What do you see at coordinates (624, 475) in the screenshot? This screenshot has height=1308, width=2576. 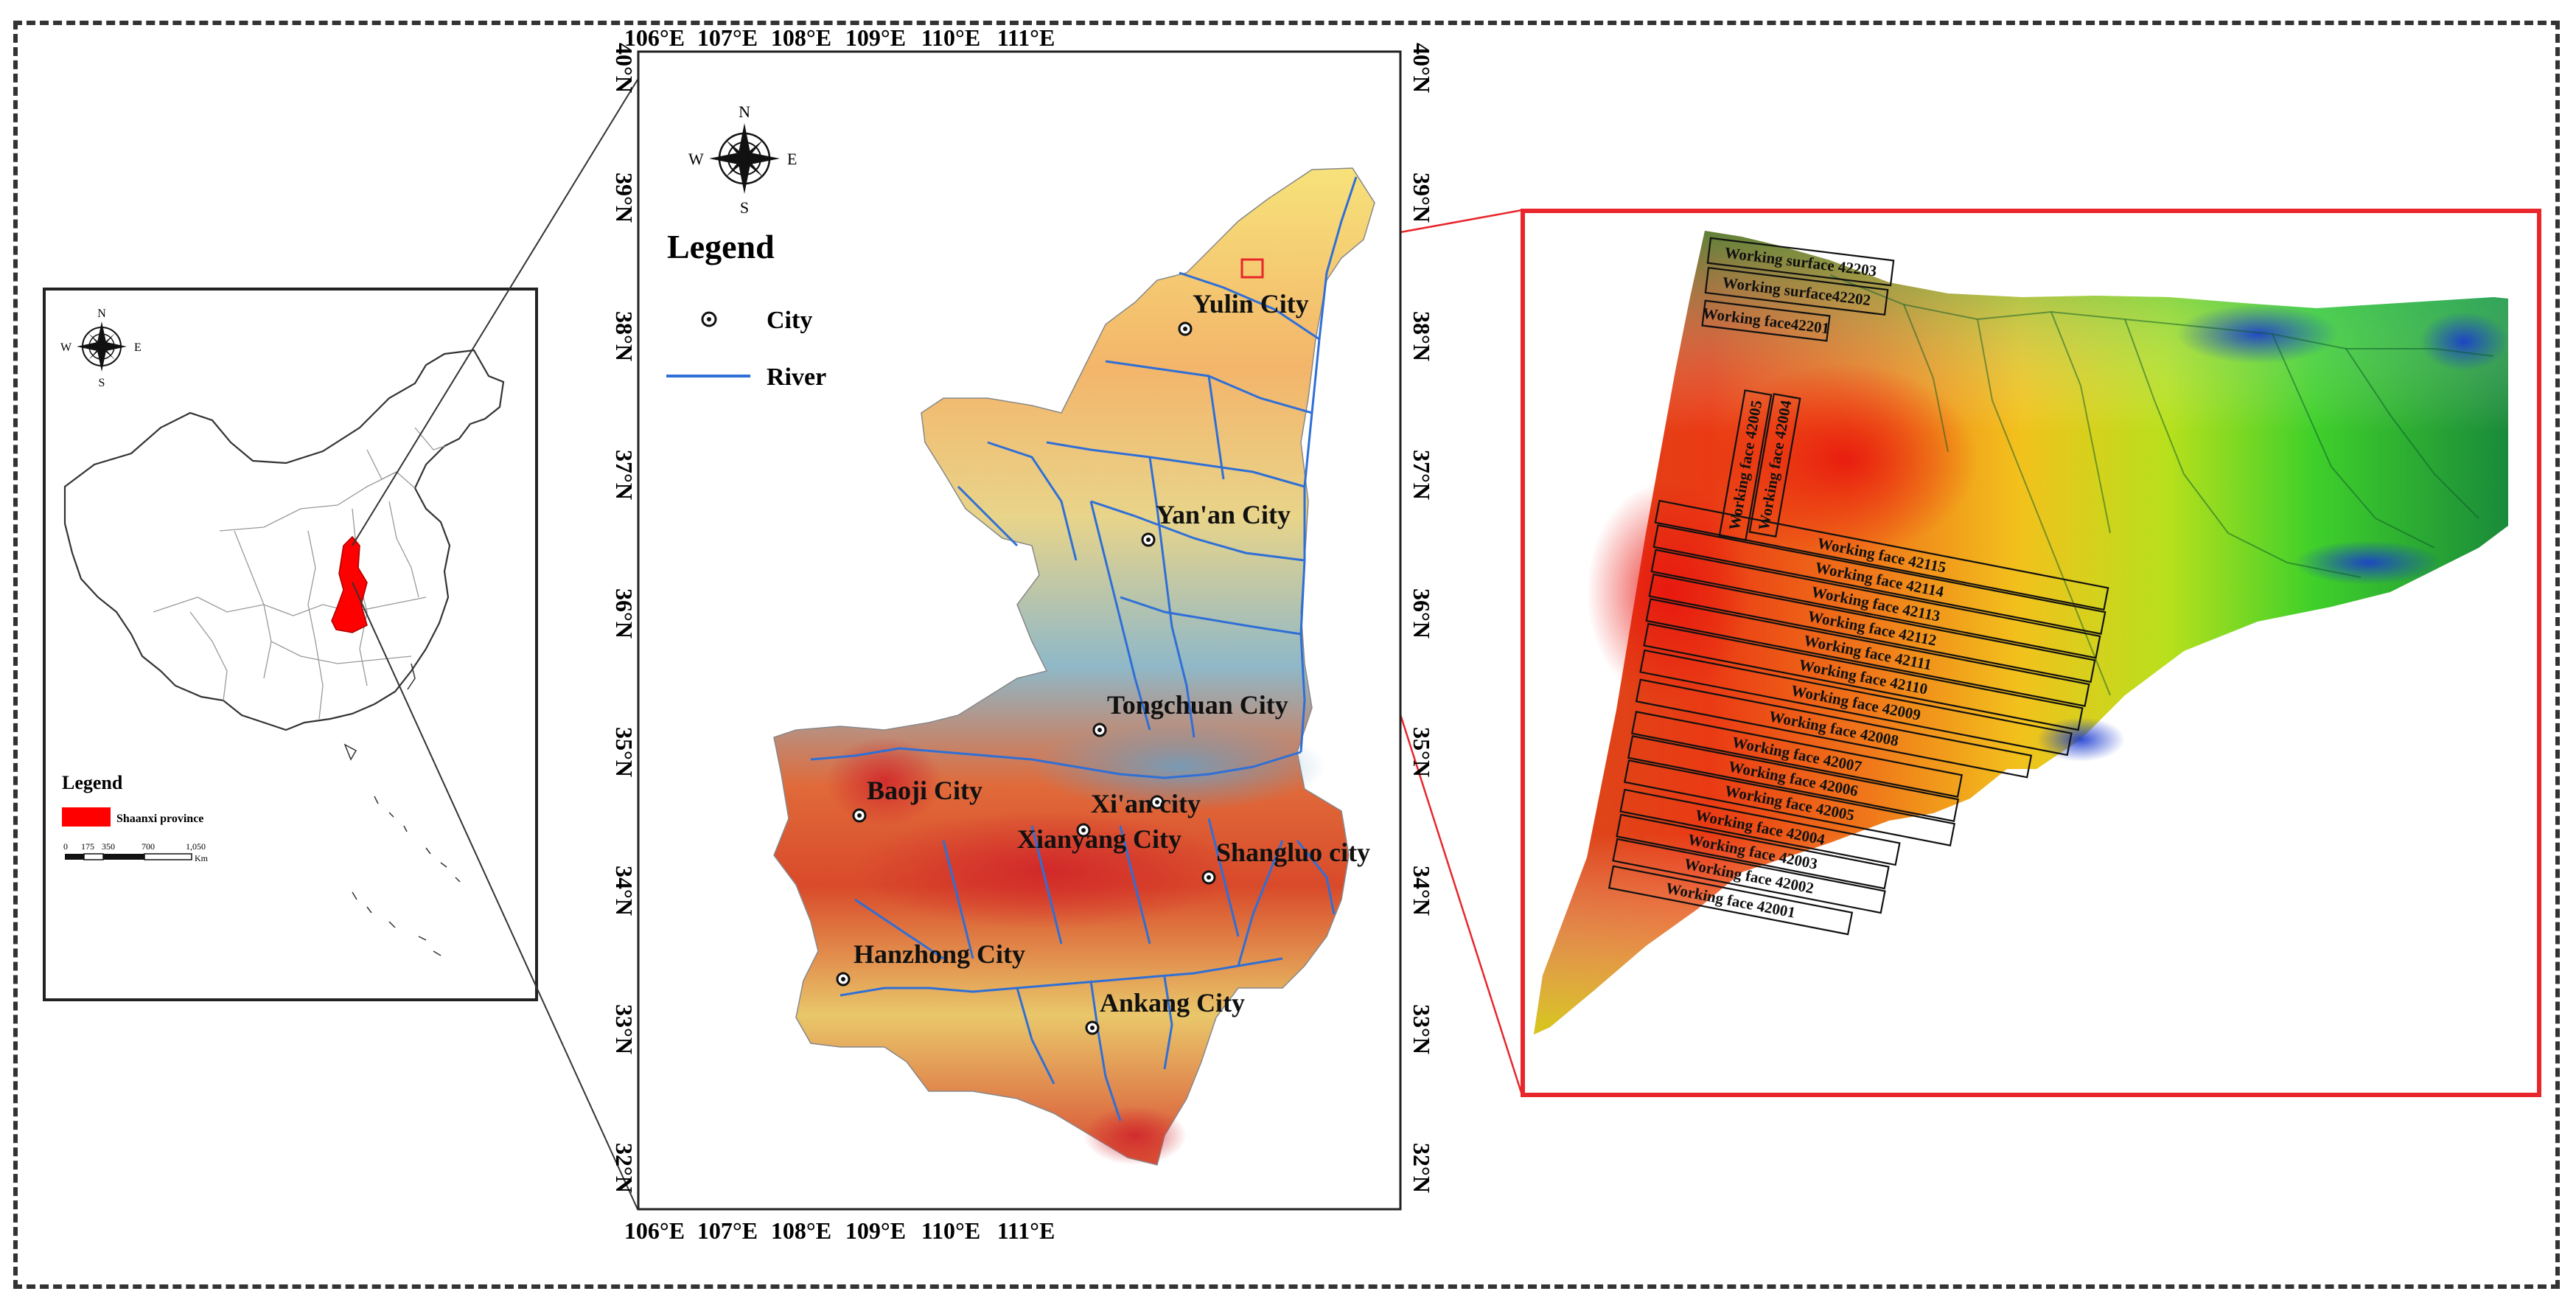 I see `lat-label-left: 37°N` at bounding box center [624, 475].